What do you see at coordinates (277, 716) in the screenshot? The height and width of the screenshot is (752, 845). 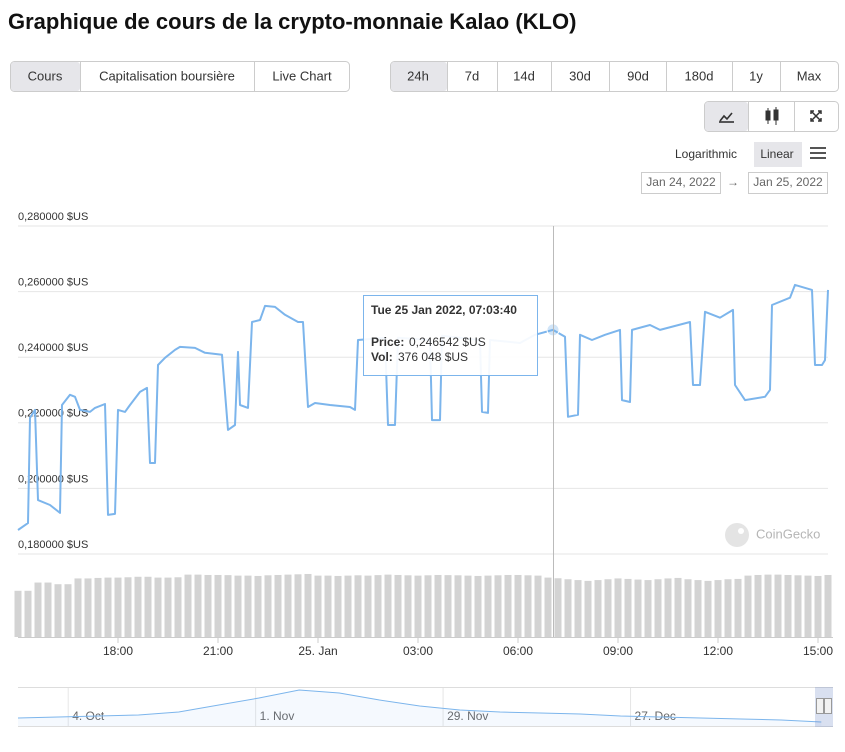 I see `navigator-tick-label: 1. Nov` at bounding box center [277, 716].